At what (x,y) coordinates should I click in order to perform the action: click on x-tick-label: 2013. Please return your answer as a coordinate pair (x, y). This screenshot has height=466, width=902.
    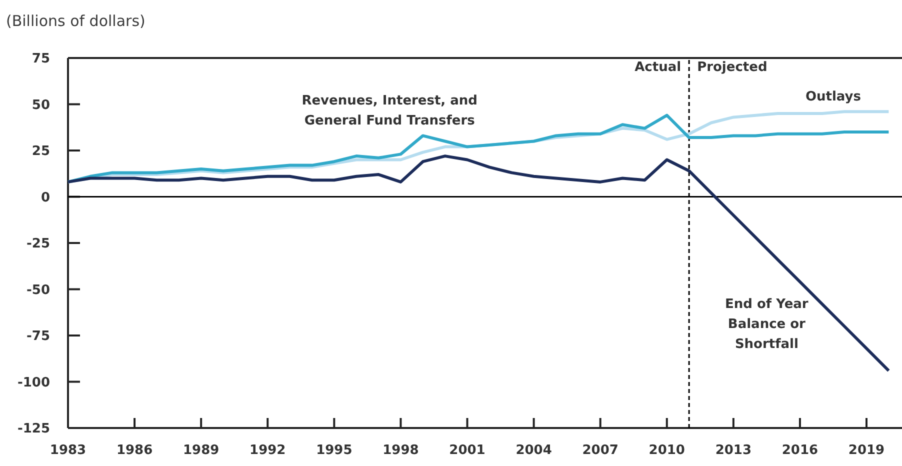
    Looking at the image, I should click on (733, 450).